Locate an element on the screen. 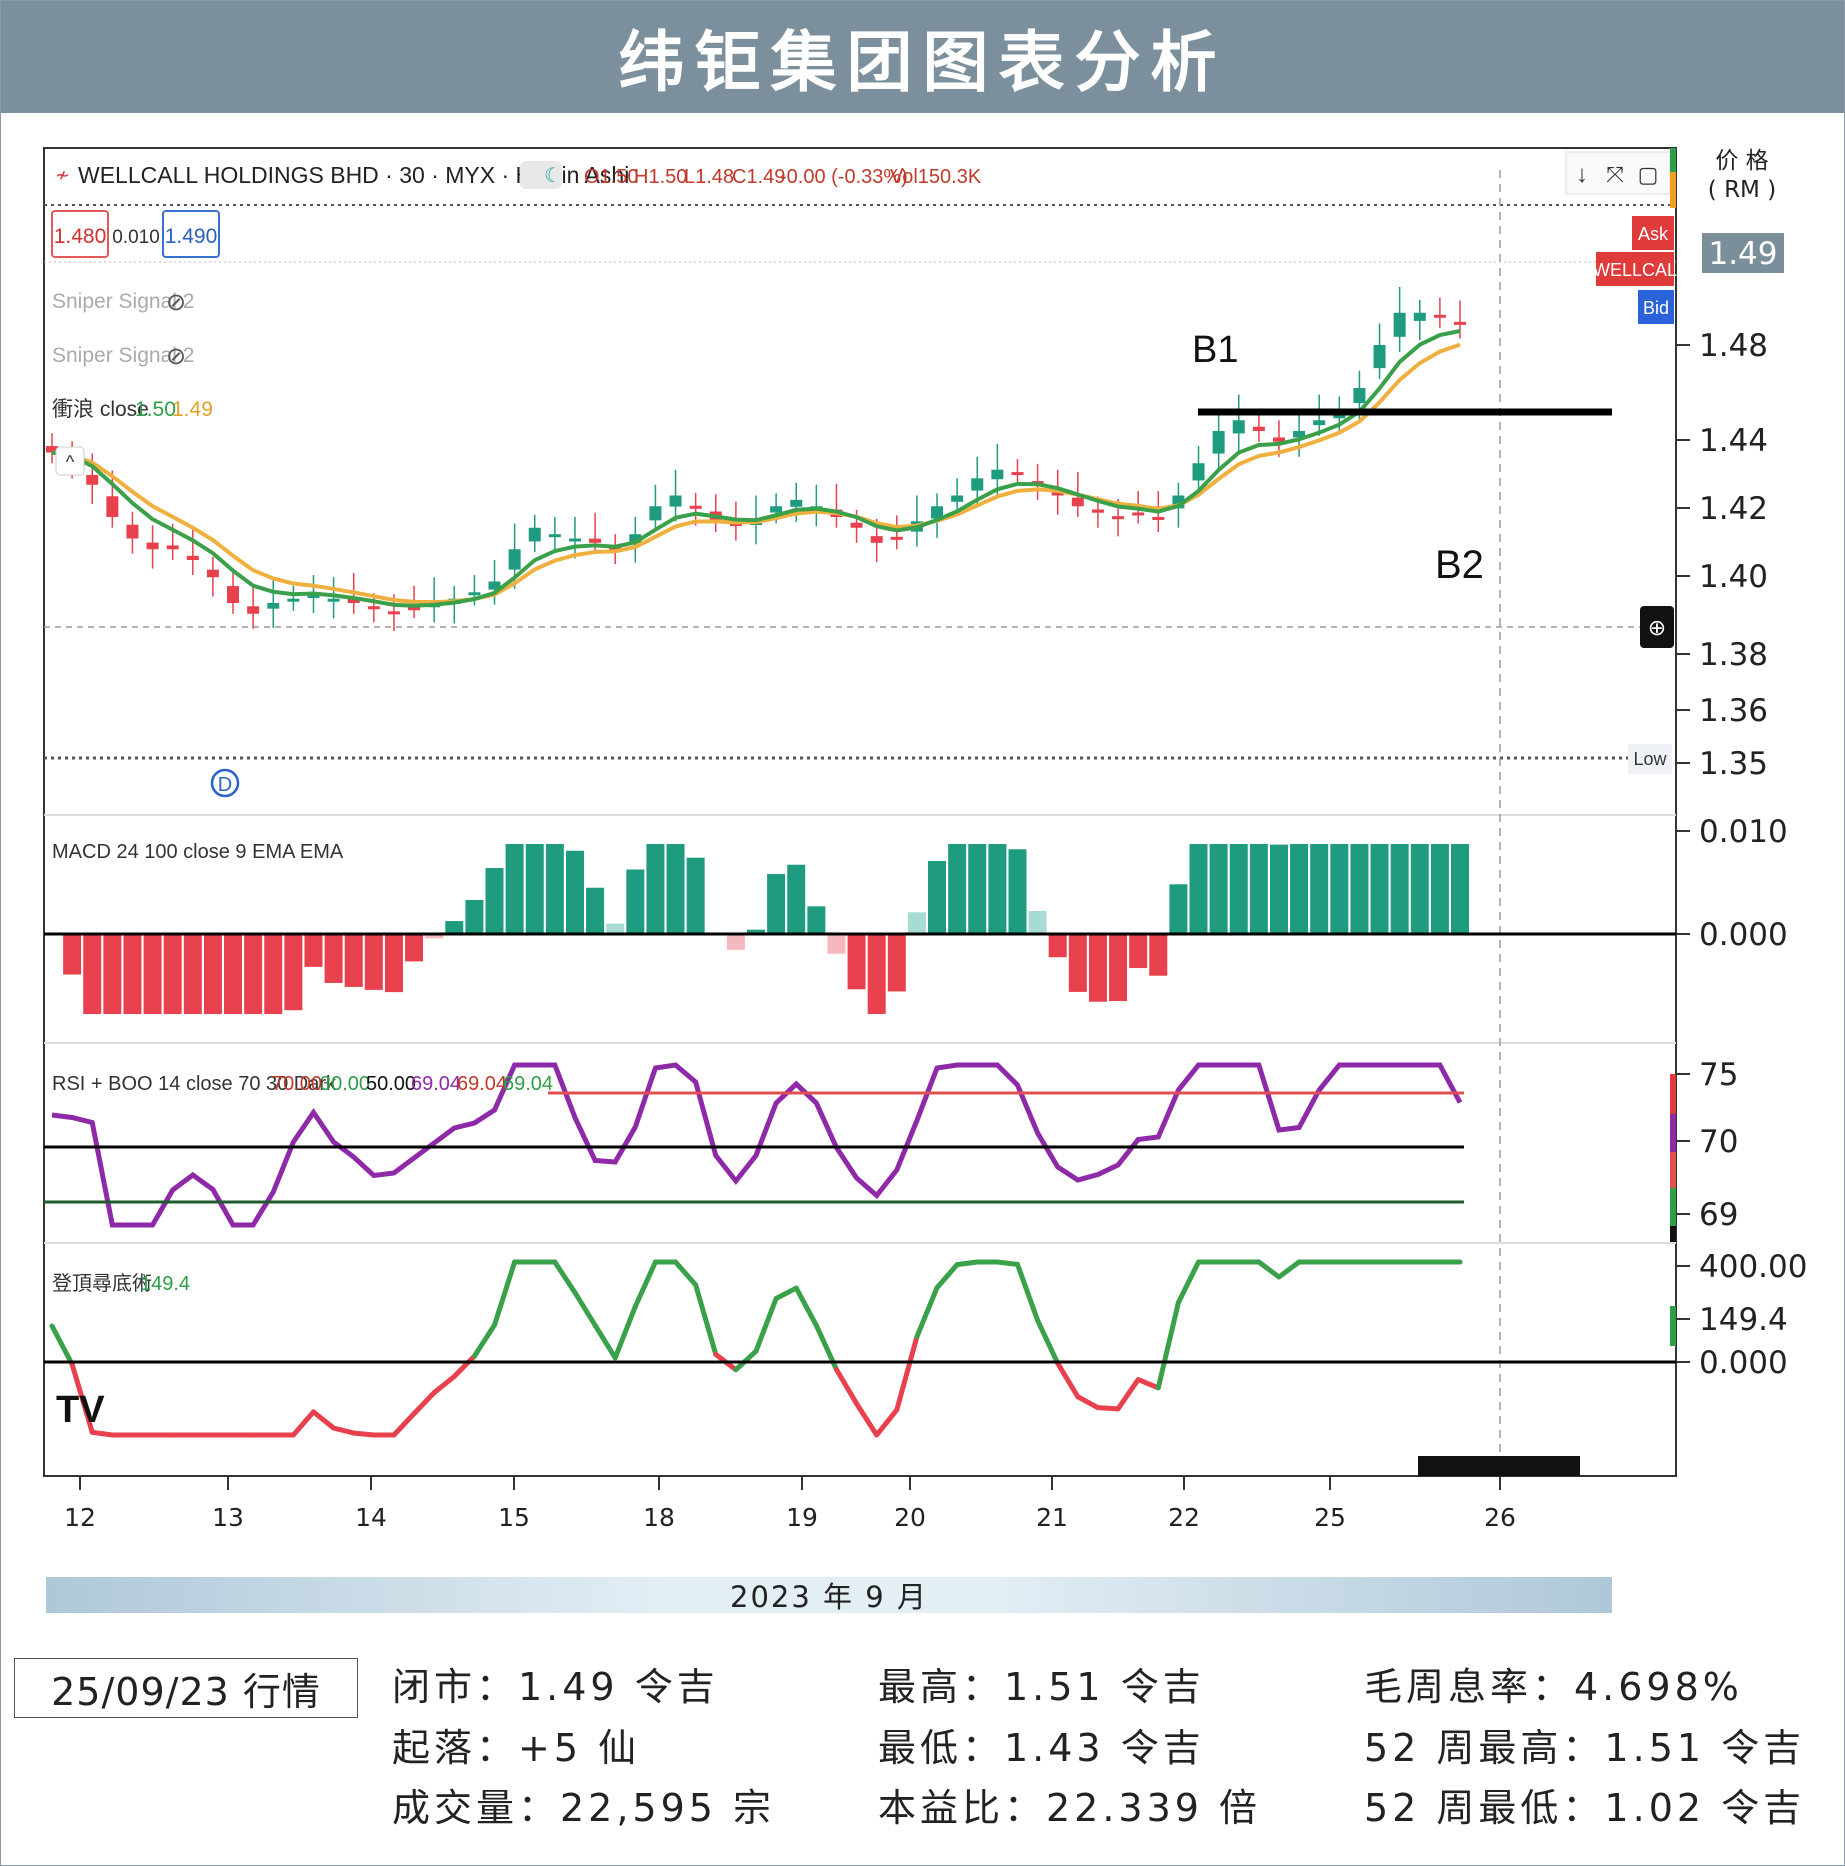 This screenshot has width=1845, height=1866. stat-dividend-yield: 毛周息率：4.698% is located at coordinates (1553, 1687).